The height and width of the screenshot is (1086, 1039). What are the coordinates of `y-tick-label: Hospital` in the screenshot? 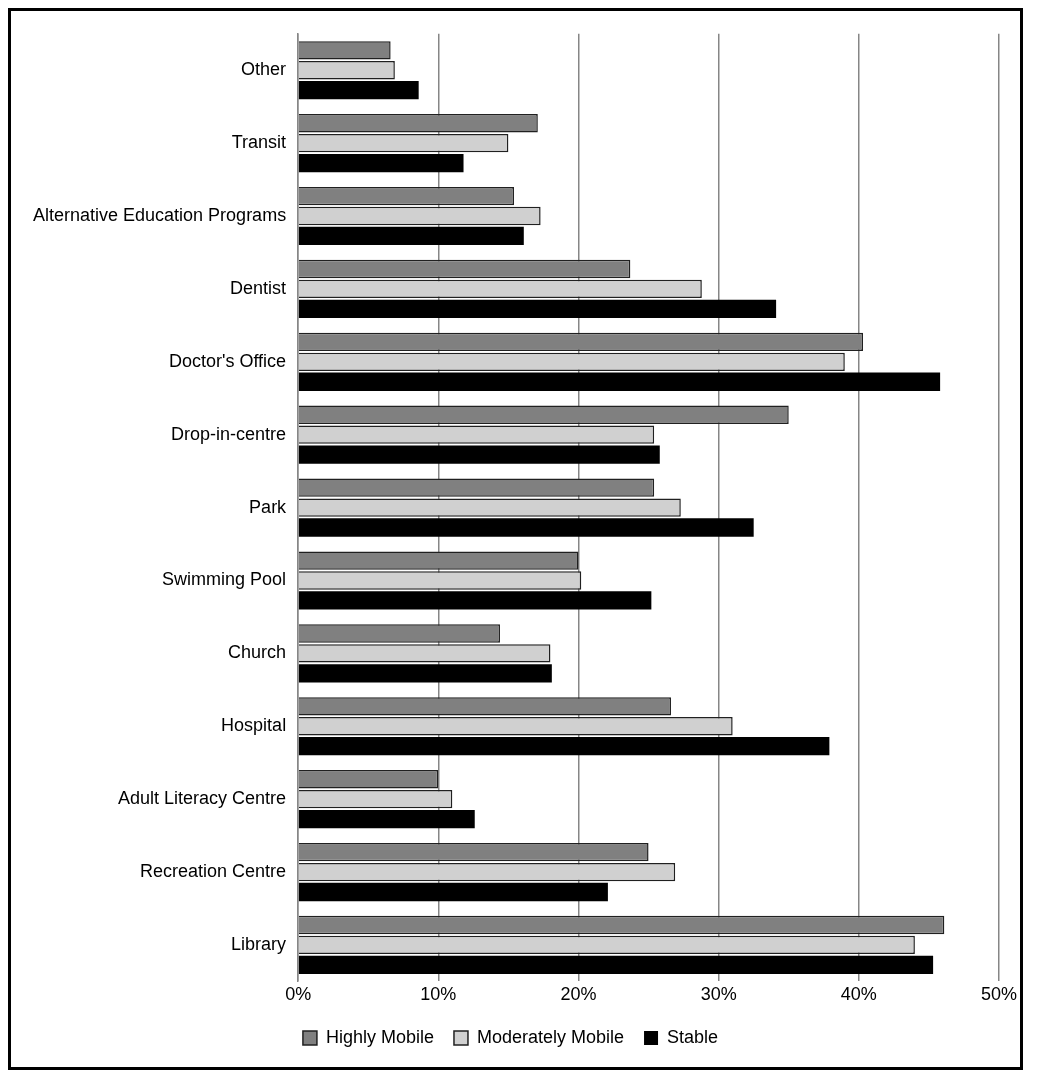 It's located at (254, 725).